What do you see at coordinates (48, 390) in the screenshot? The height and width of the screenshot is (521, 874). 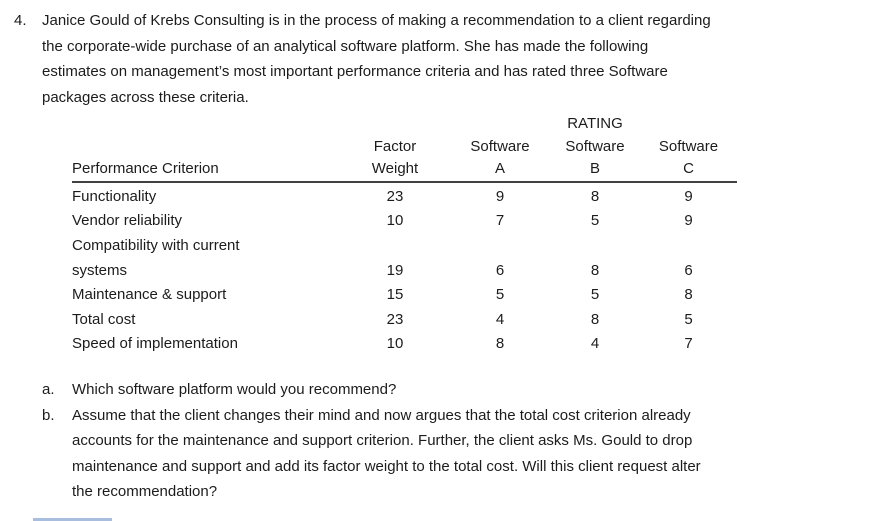 I see `question-label: a.` at bounding box center [48, 390].